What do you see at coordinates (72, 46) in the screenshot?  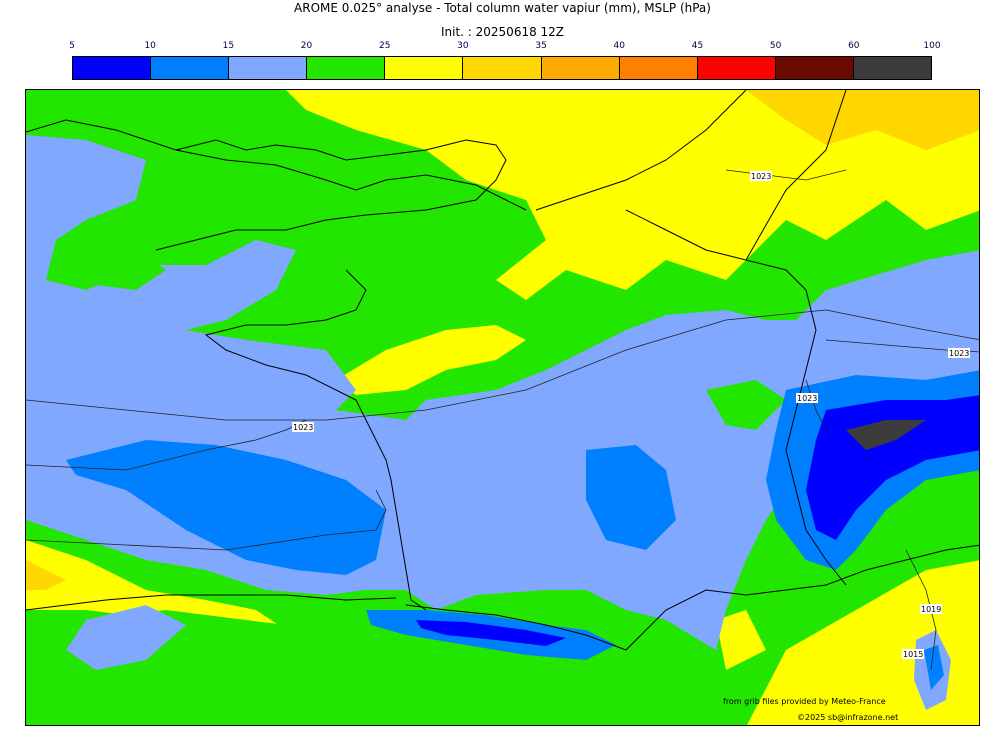 I see `colorbar-tick-label: 5` at bounding box center [72, 46].